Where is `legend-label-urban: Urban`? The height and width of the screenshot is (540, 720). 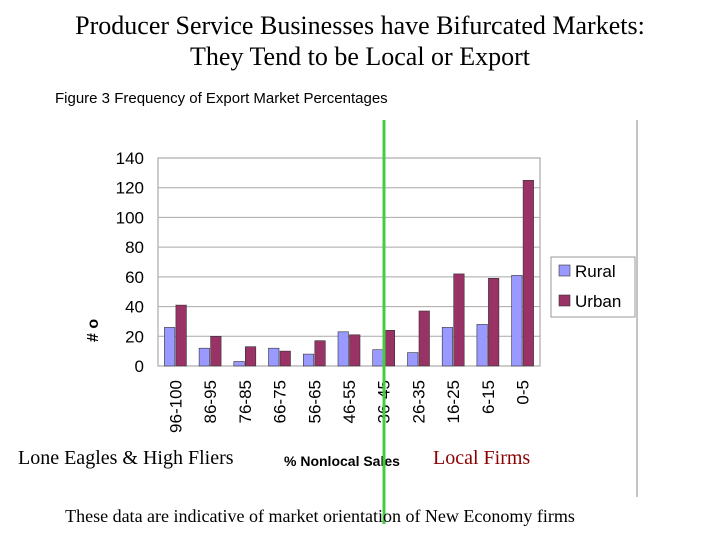
legend-label-urban: Urban is located at coordinates (598, 301).